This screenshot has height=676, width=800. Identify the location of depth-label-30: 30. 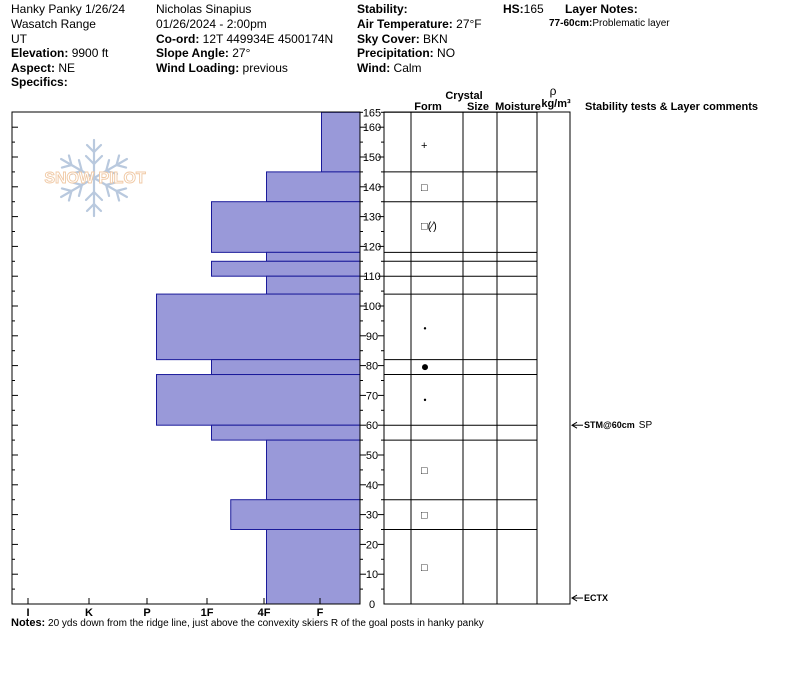
(372, 516).